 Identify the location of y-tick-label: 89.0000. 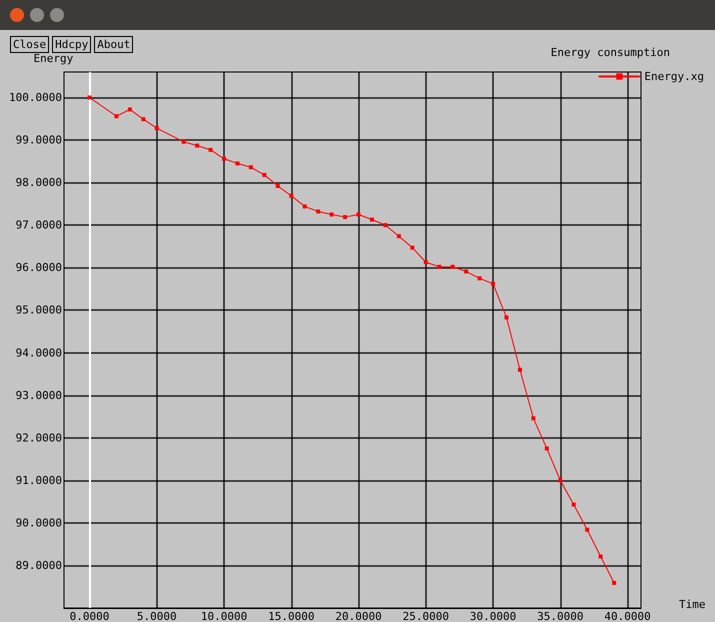
(39, 565).